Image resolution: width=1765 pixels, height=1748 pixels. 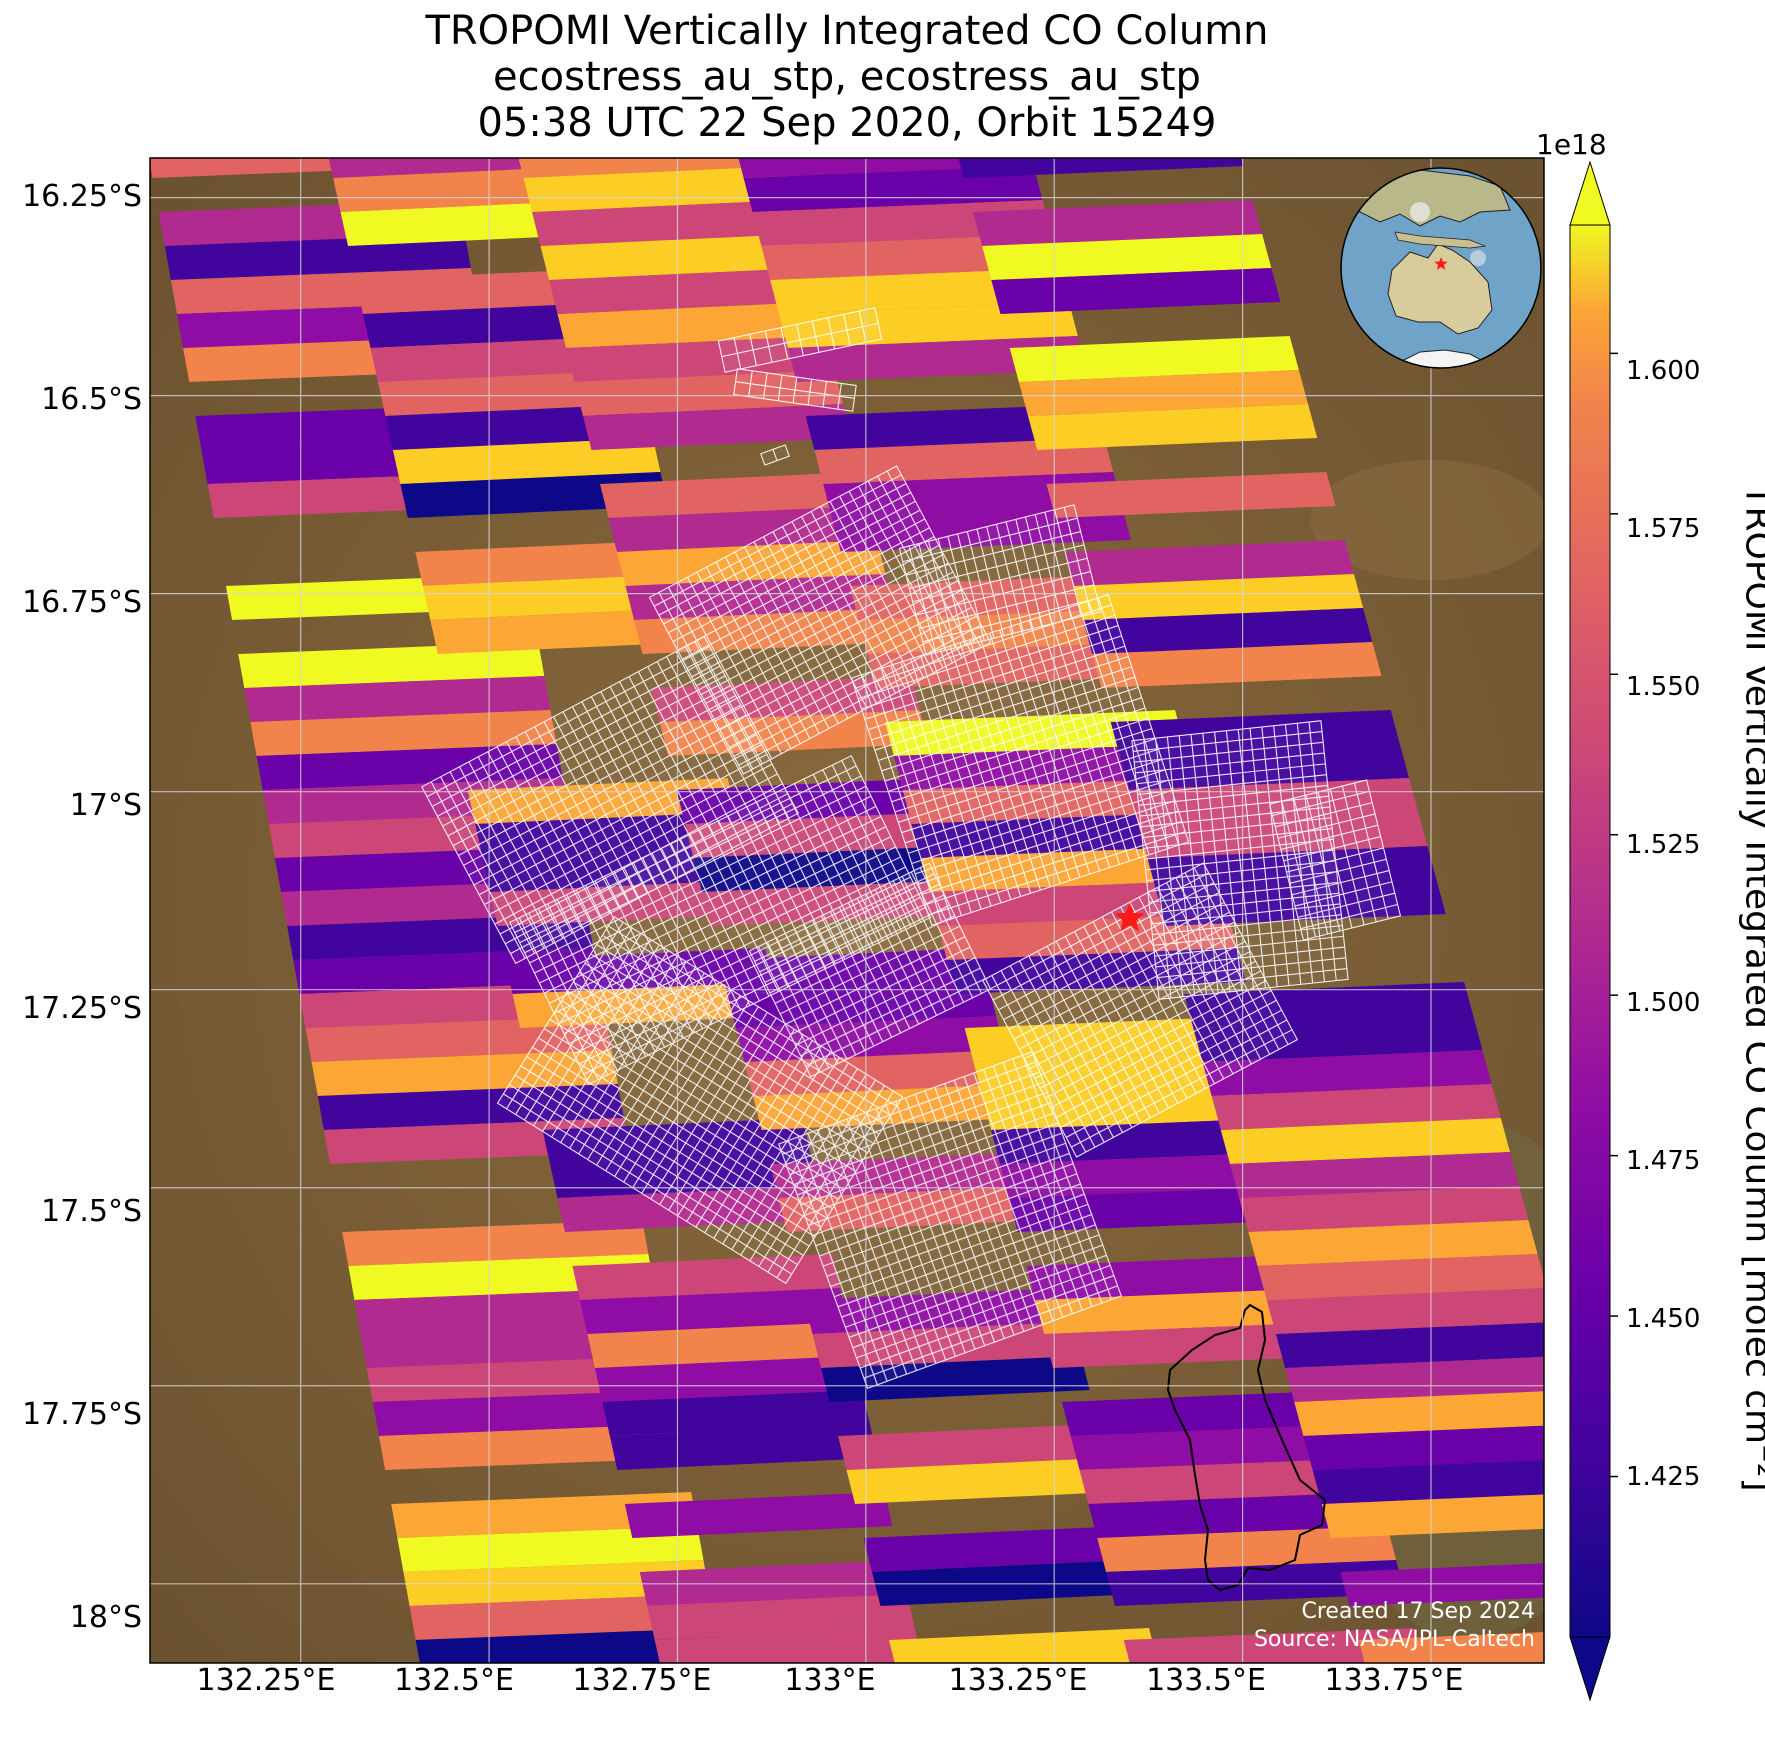 I want to click on title-line-1: TROPOMI Vertically Integrated CO Column, so click(x=847, y=31).